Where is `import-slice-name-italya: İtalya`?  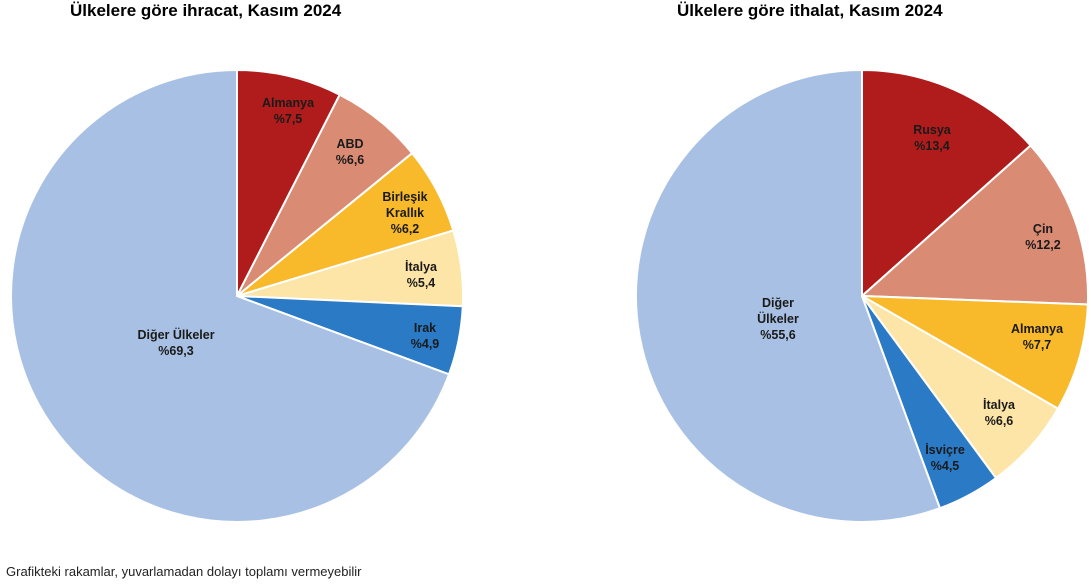 import-slice-name-italya: İtalya is located at coordinates (999, 404).